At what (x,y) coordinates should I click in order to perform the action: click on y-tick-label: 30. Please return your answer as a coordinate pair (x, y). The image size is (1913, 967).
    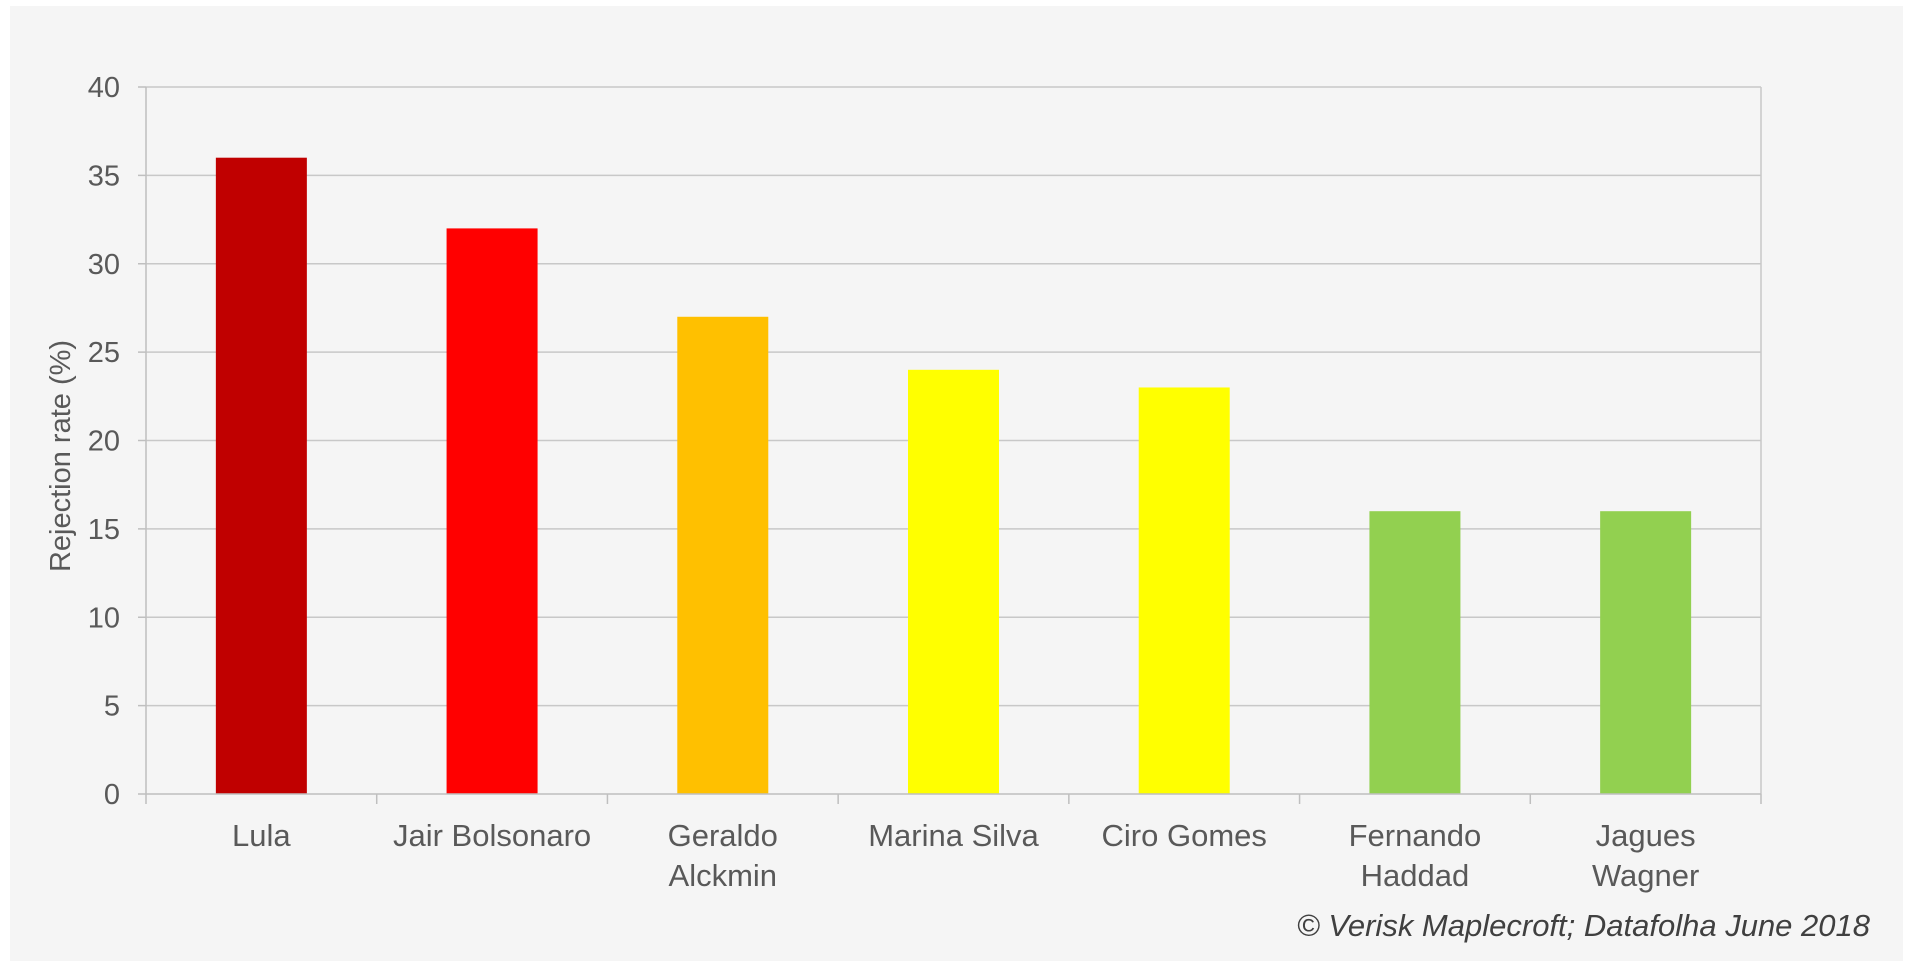
    Looking at the image, I should click on (104, 265).